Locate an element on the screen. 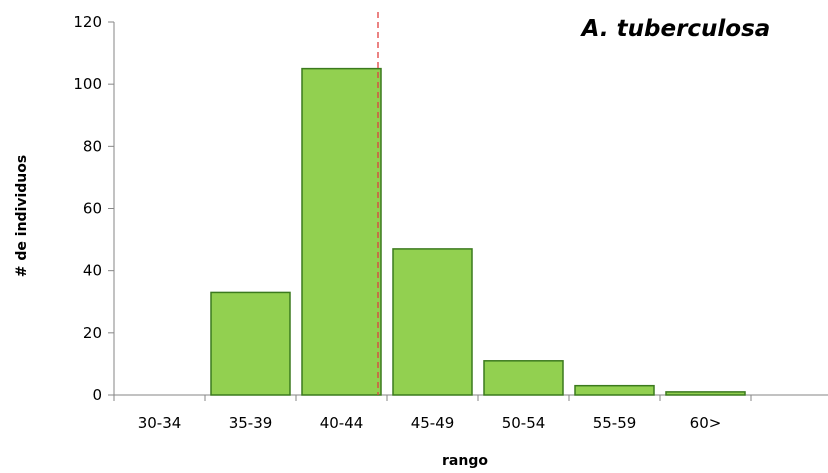 This screenshot has height=473, width=828. y-axis: 0 20 40 60 80 100 120 is located at coordinates (94, 208).